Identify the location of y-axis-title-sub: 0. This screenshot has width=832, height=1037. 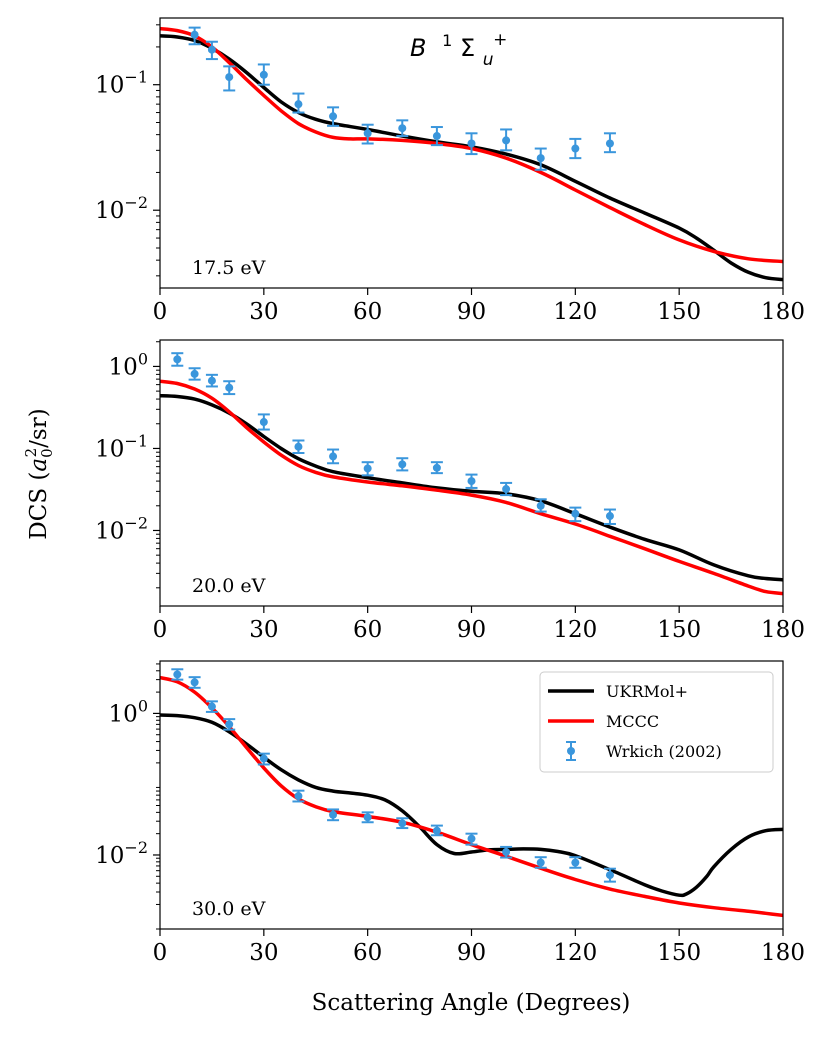
(47, 453).